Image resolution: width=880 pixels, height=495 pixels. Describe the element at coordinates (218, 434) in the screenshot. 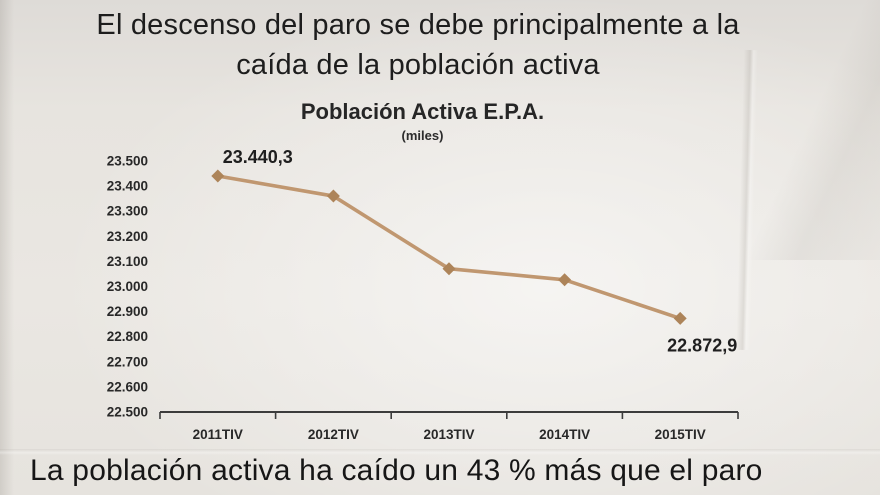

I see `x-axis-tick-label: 2011TIV` at that location.